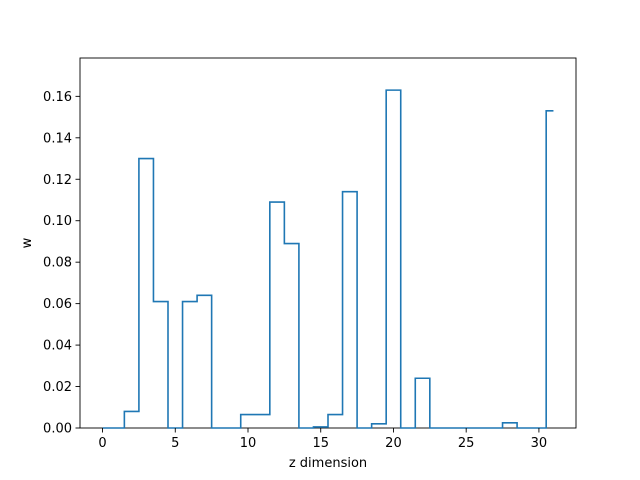 The height and width of the screenshot is (480, 640). I want to click on x-tick-label: 25, so click(466, 443).